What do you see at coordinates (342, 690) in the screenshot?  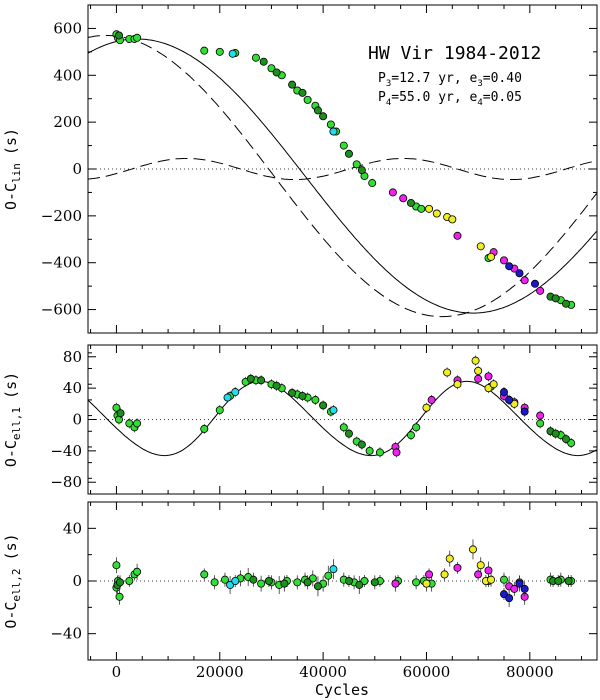 I see `x-axis-label: Cycles` at bounding box center [342, 690].